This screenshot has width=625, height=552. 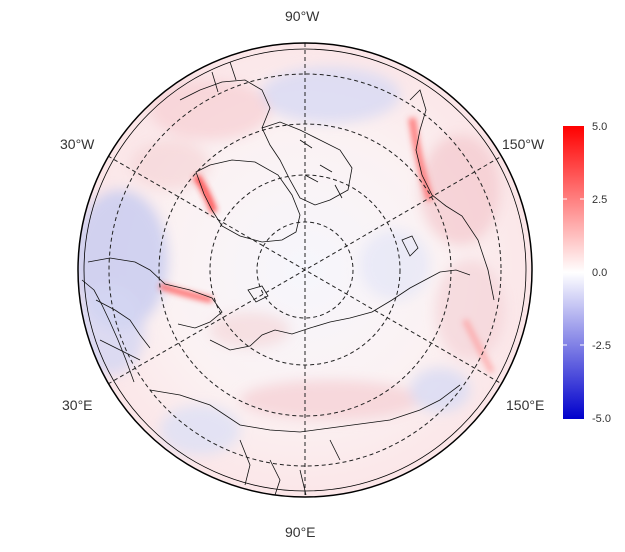 What do you see at coordinates (77, 405) in the screenshot?
I see `lon-label-lower-left: 30°E` at bounding box center [77, 405].